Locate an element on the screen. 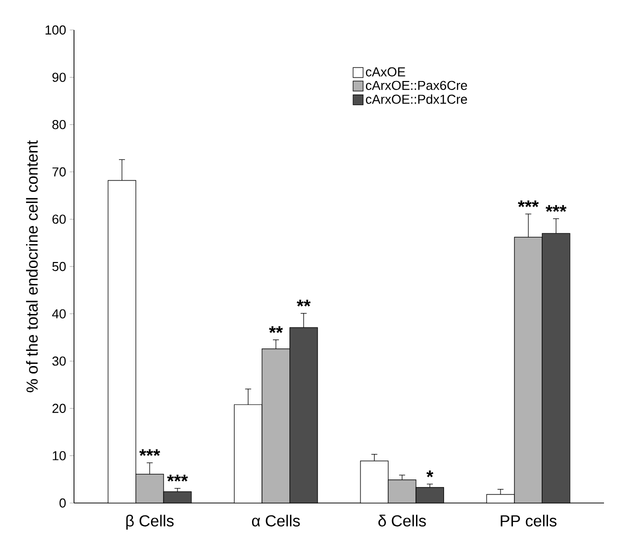  y-tick-label: 70 is located at coordinates (59, 171).